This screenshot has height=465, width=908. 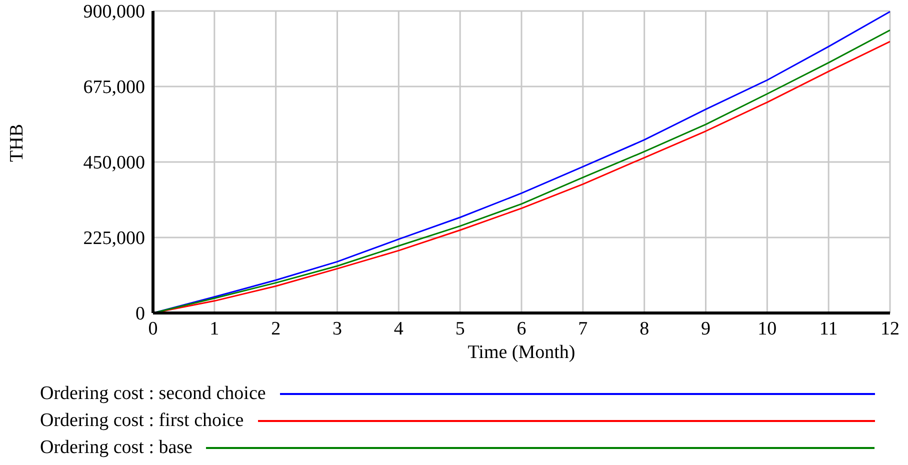 What do you see at coordinates (399, 329) in the screenshot?
I see `x-tick-label: 4` at bounding box center [399, 329].